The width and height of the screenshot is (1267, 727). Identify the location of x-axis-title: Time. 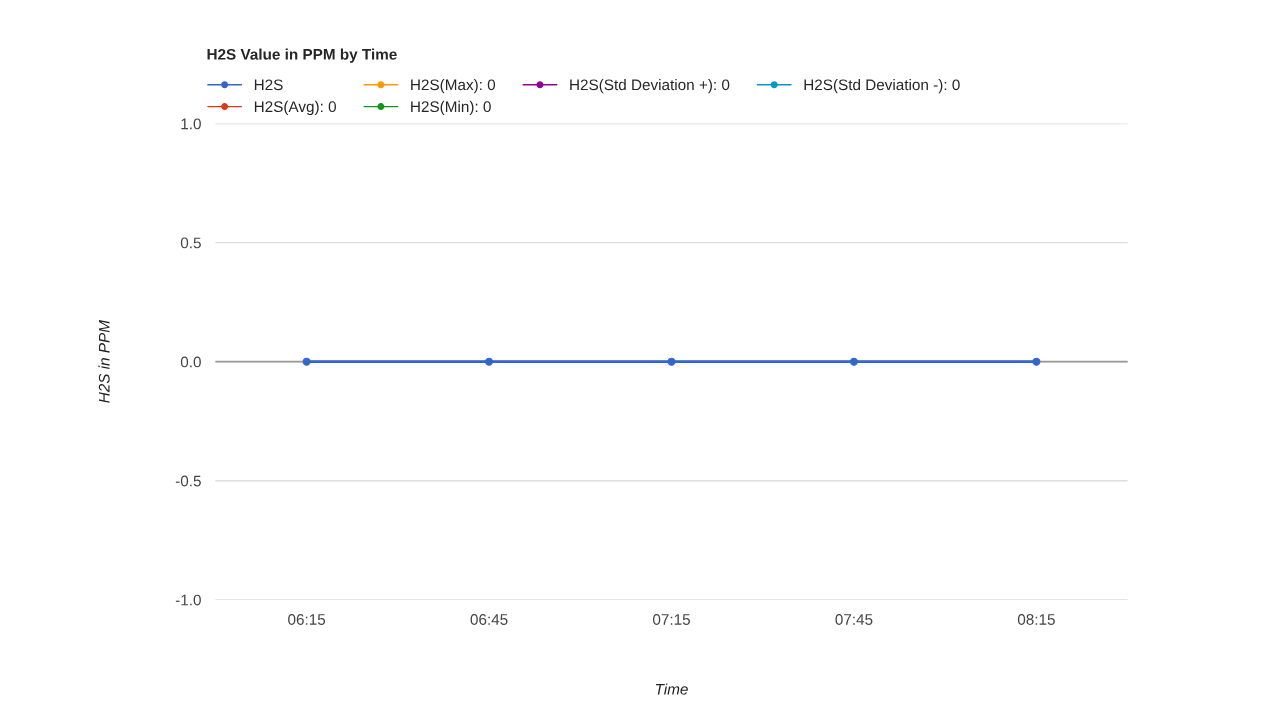
(671, 689).